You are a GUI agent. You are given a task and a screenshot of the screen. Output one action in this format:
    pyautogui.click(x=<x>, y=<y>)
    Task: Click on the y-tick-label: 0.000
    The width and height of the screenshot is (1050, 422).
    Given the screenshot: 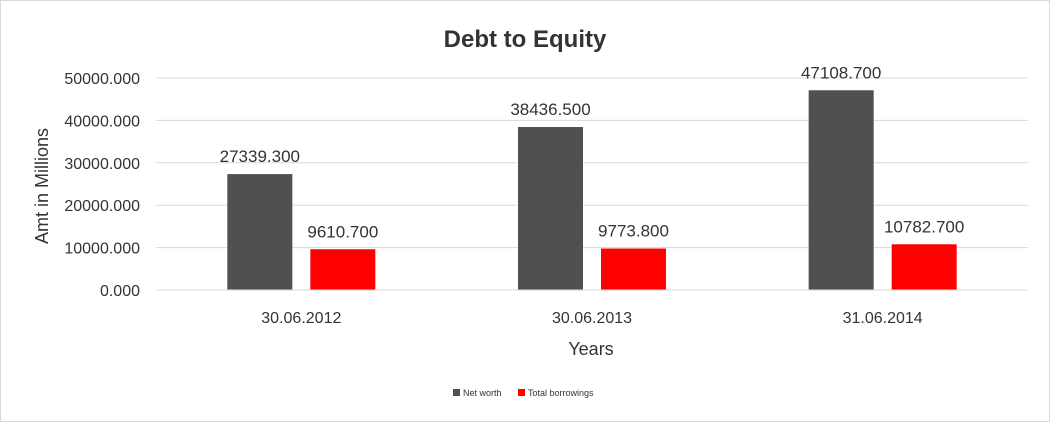 What is the action you would take?
    pyautogui.click(x=120, y=291)
    